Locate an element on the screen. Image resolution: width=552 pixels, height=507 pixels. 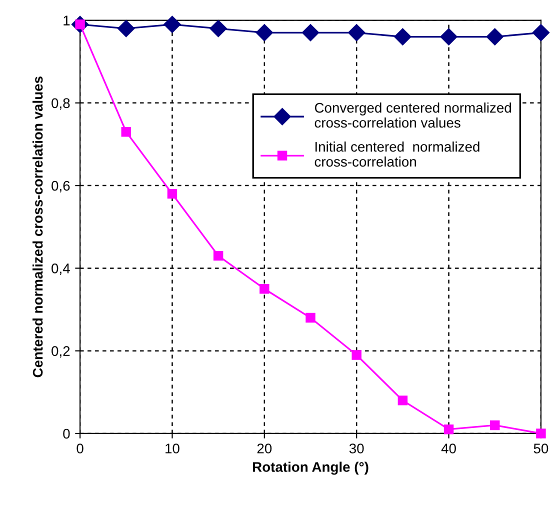
y-tick-label: 0,8 is located at coordinates (61, 104).